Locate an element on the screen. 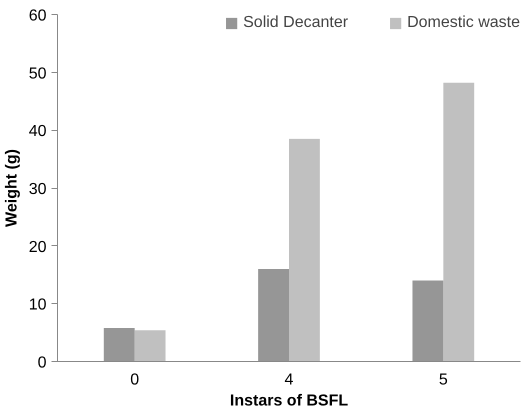 The height and width of the screenshot is (412, 525). x-axis-title: Instars of BSFL is located at coordinates (289, 401).